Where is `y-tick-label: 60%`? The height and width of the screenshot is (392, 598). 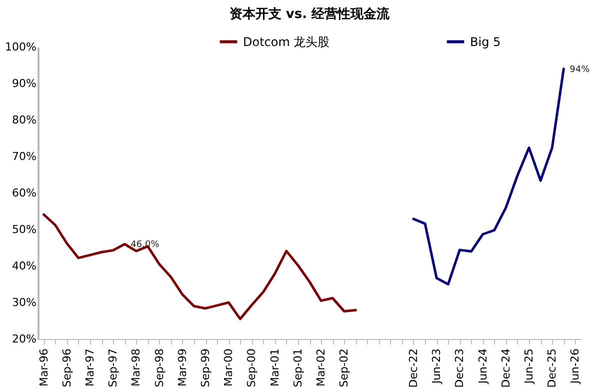 y-tick-label: 60% is located at coordinates (24, 193).